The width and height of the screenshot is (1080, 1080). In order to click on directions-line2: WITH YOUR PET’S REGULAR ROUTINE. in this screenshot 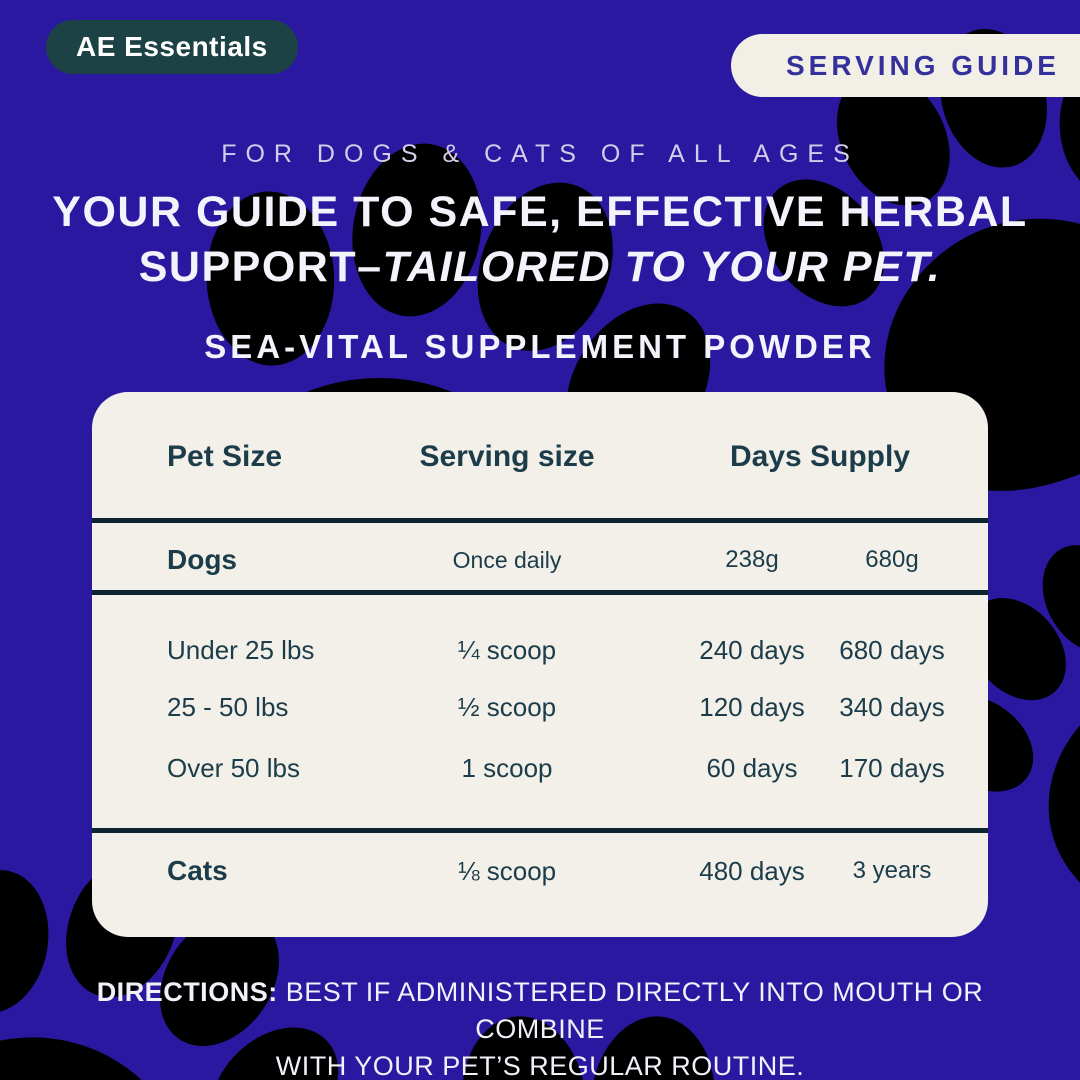, I will do `click(540, 1065)`.